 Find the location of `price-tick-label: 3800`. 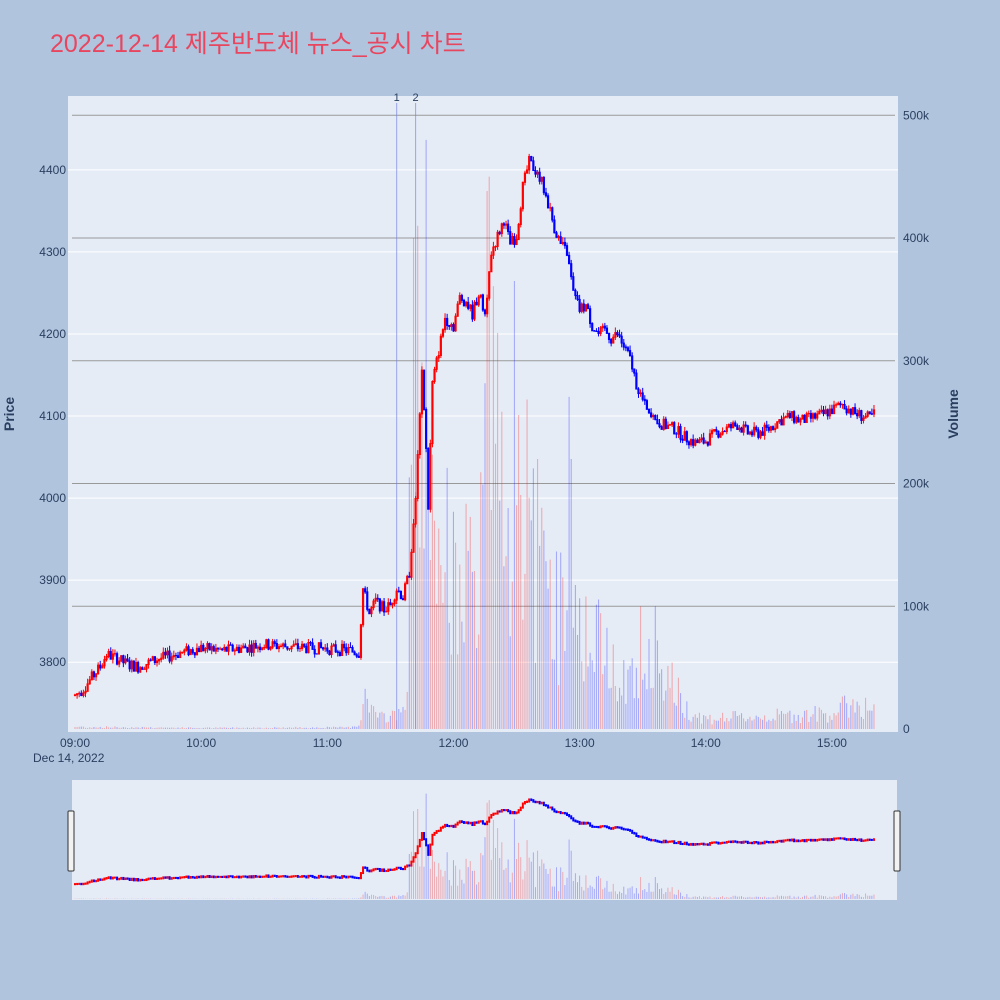

price-tick-label: 3800 is located at coordinates (52, 662).